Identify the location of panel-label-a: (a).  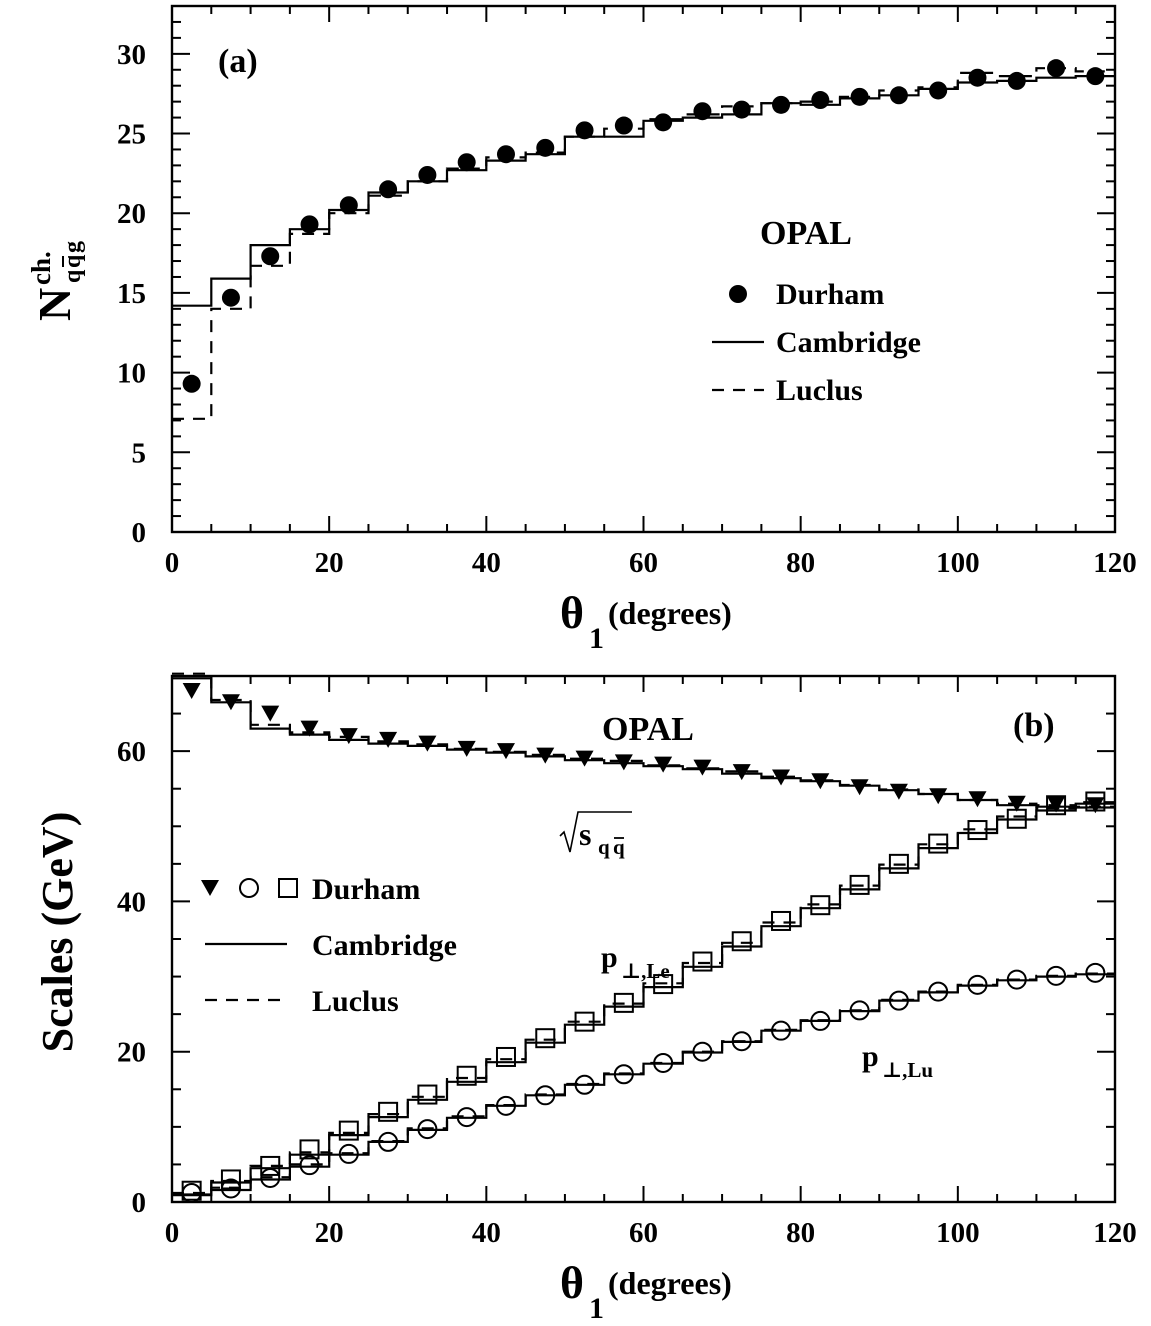
(238, 61).